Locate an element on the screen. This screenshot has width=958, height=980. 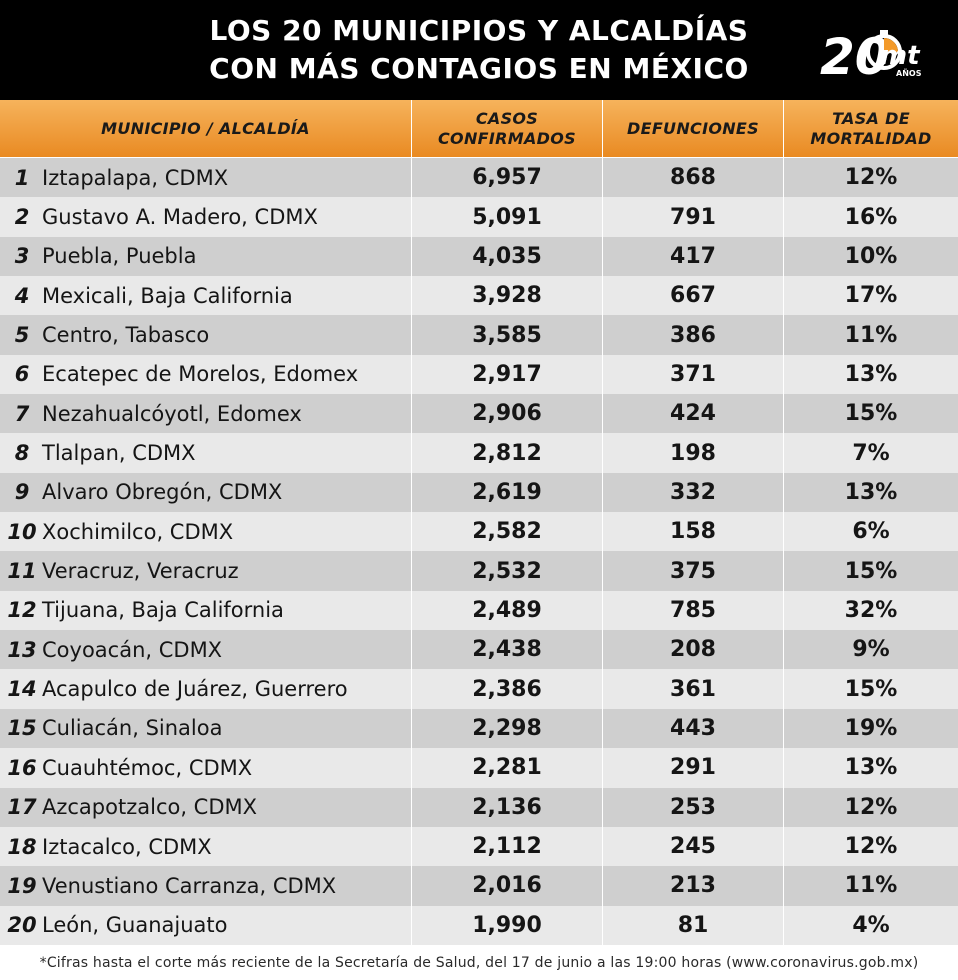
row-defunciones: 785 is located at coordinates (693, 610).